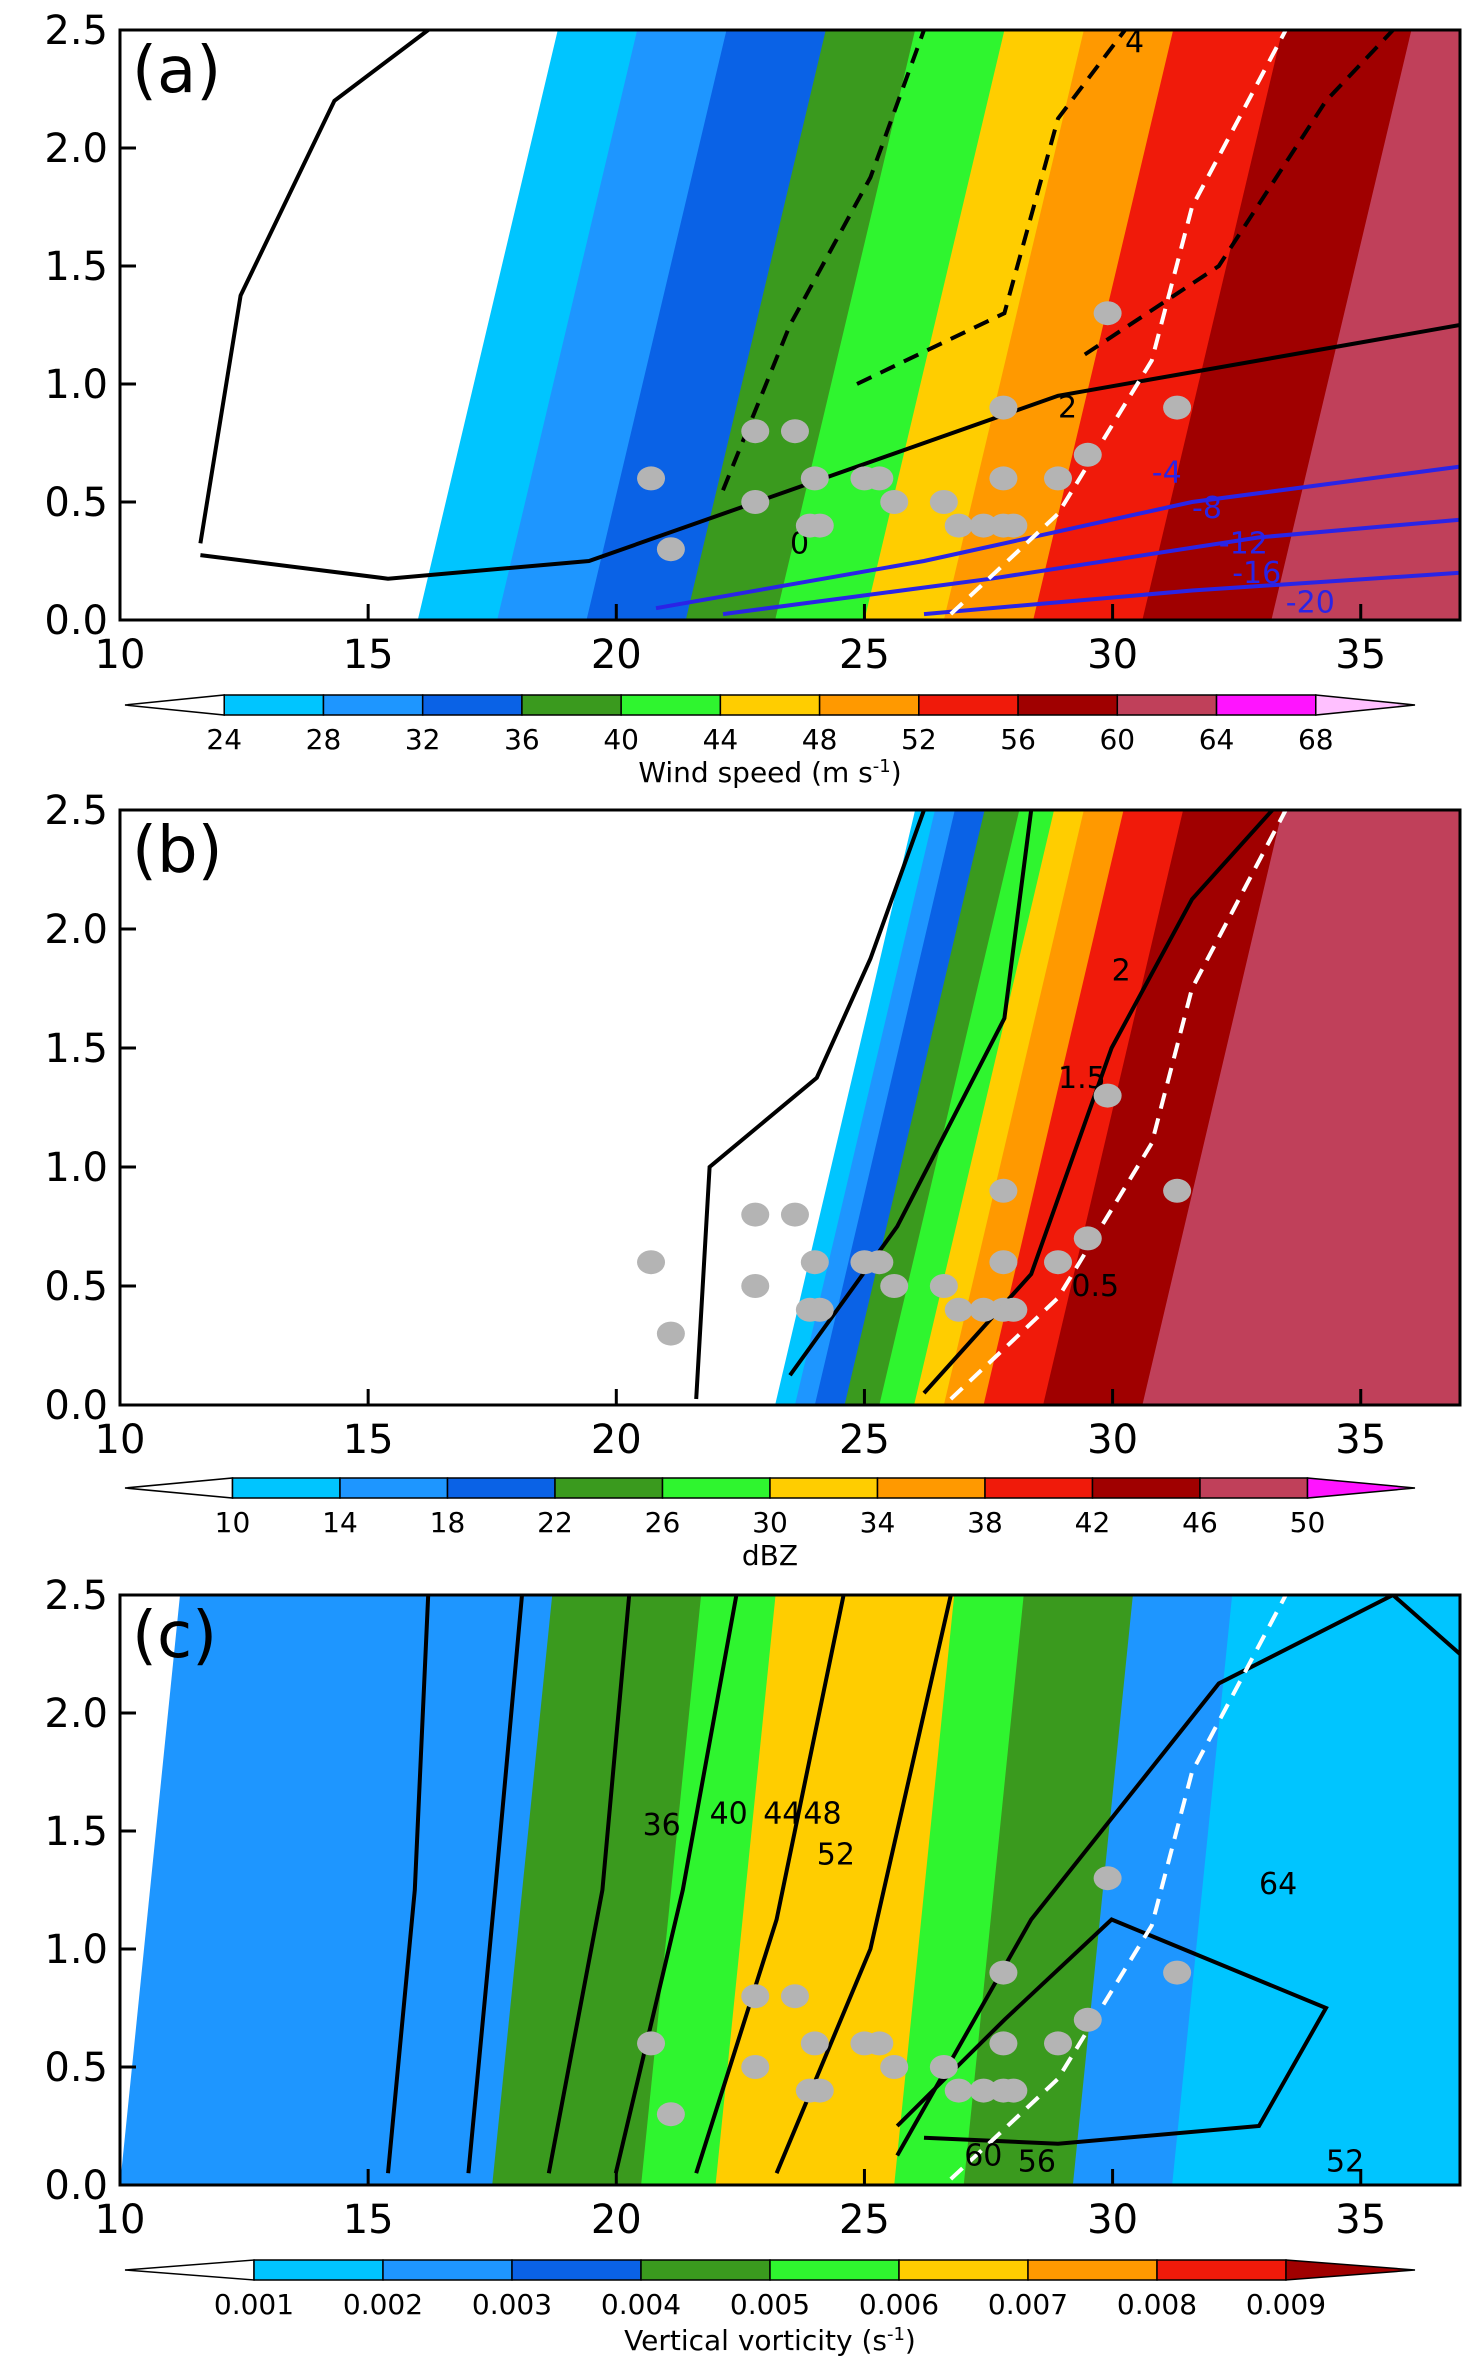 This screenshot has width=1480, height=2377. Describe the element at coordinates (770, 1555) in the screenshot. I see `colorbar-label-text: dBZ` at that location.